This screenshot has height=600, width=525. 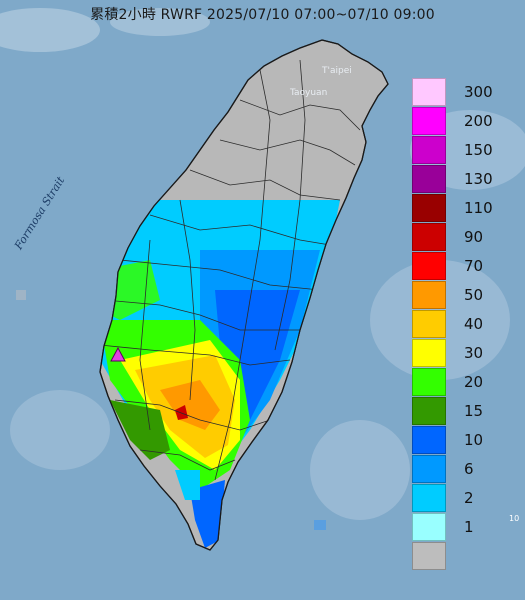 I want to click on corner-mark: 10, so click(x=514, y=518).